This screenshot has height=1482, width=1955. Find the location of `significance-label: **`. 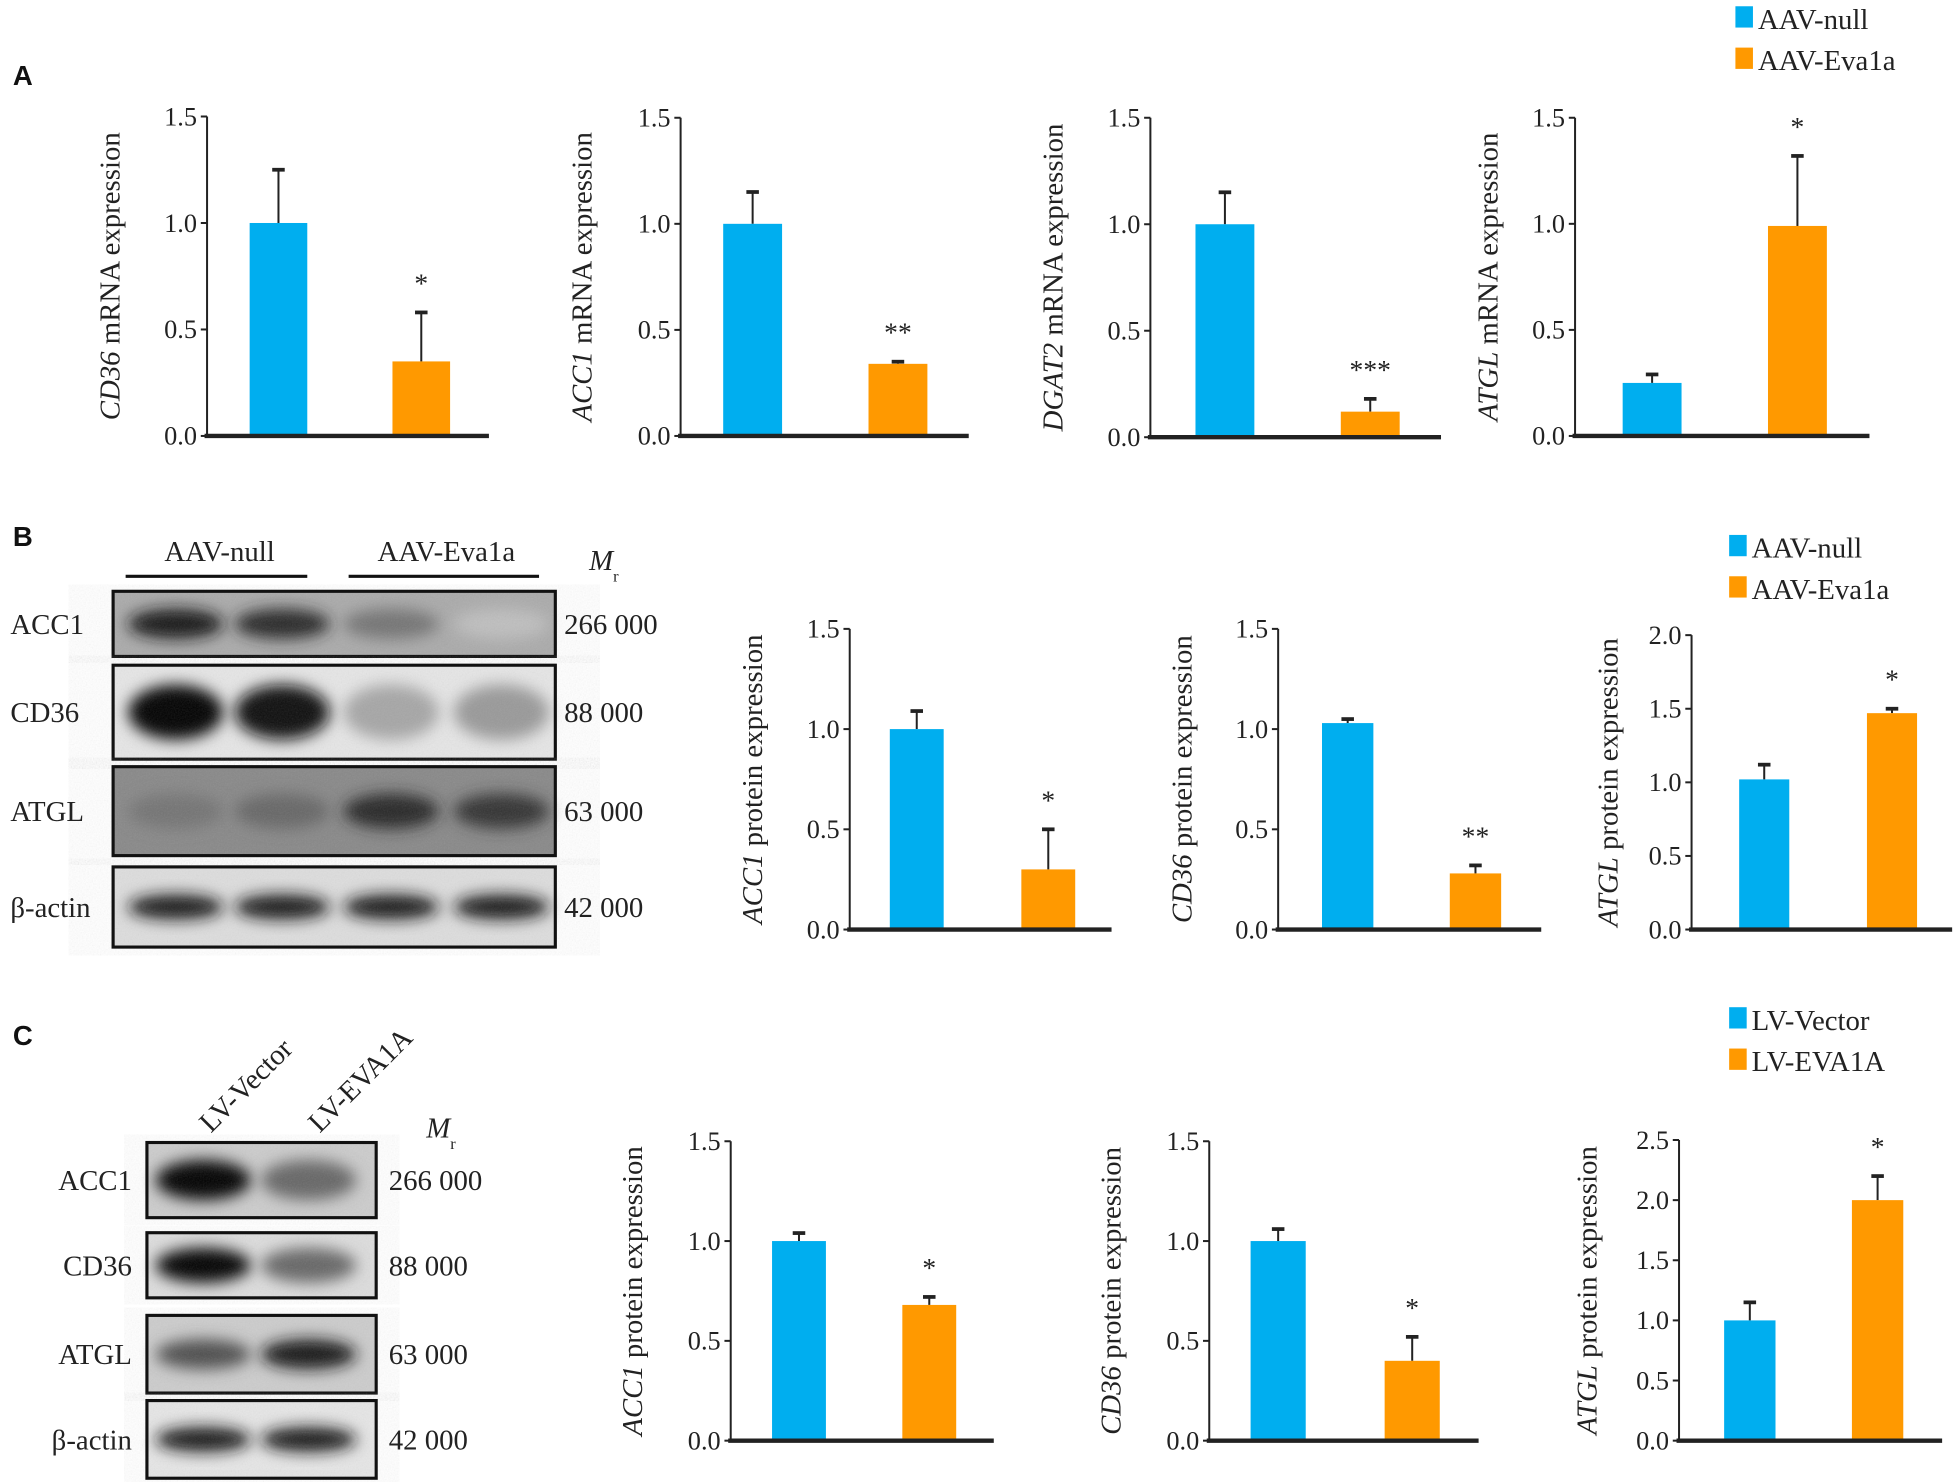

significance-label: ** is located at coordinates (898, 332).